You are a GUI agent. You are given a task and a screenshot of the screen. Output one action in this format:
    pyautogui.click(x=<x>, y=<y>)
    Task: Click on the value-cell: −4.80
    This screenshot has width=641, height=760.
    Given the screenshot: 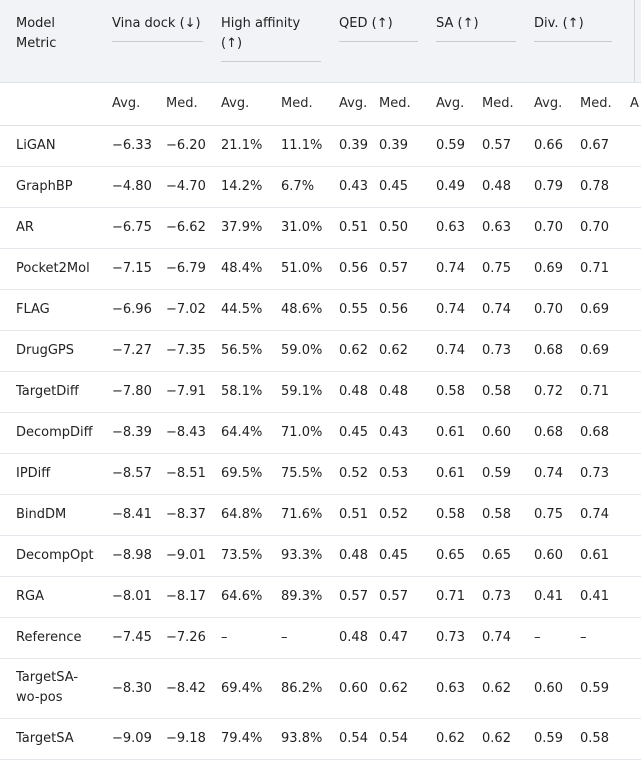 What is the action you would take?
    pyautogui.click(x=131, y=187)
    